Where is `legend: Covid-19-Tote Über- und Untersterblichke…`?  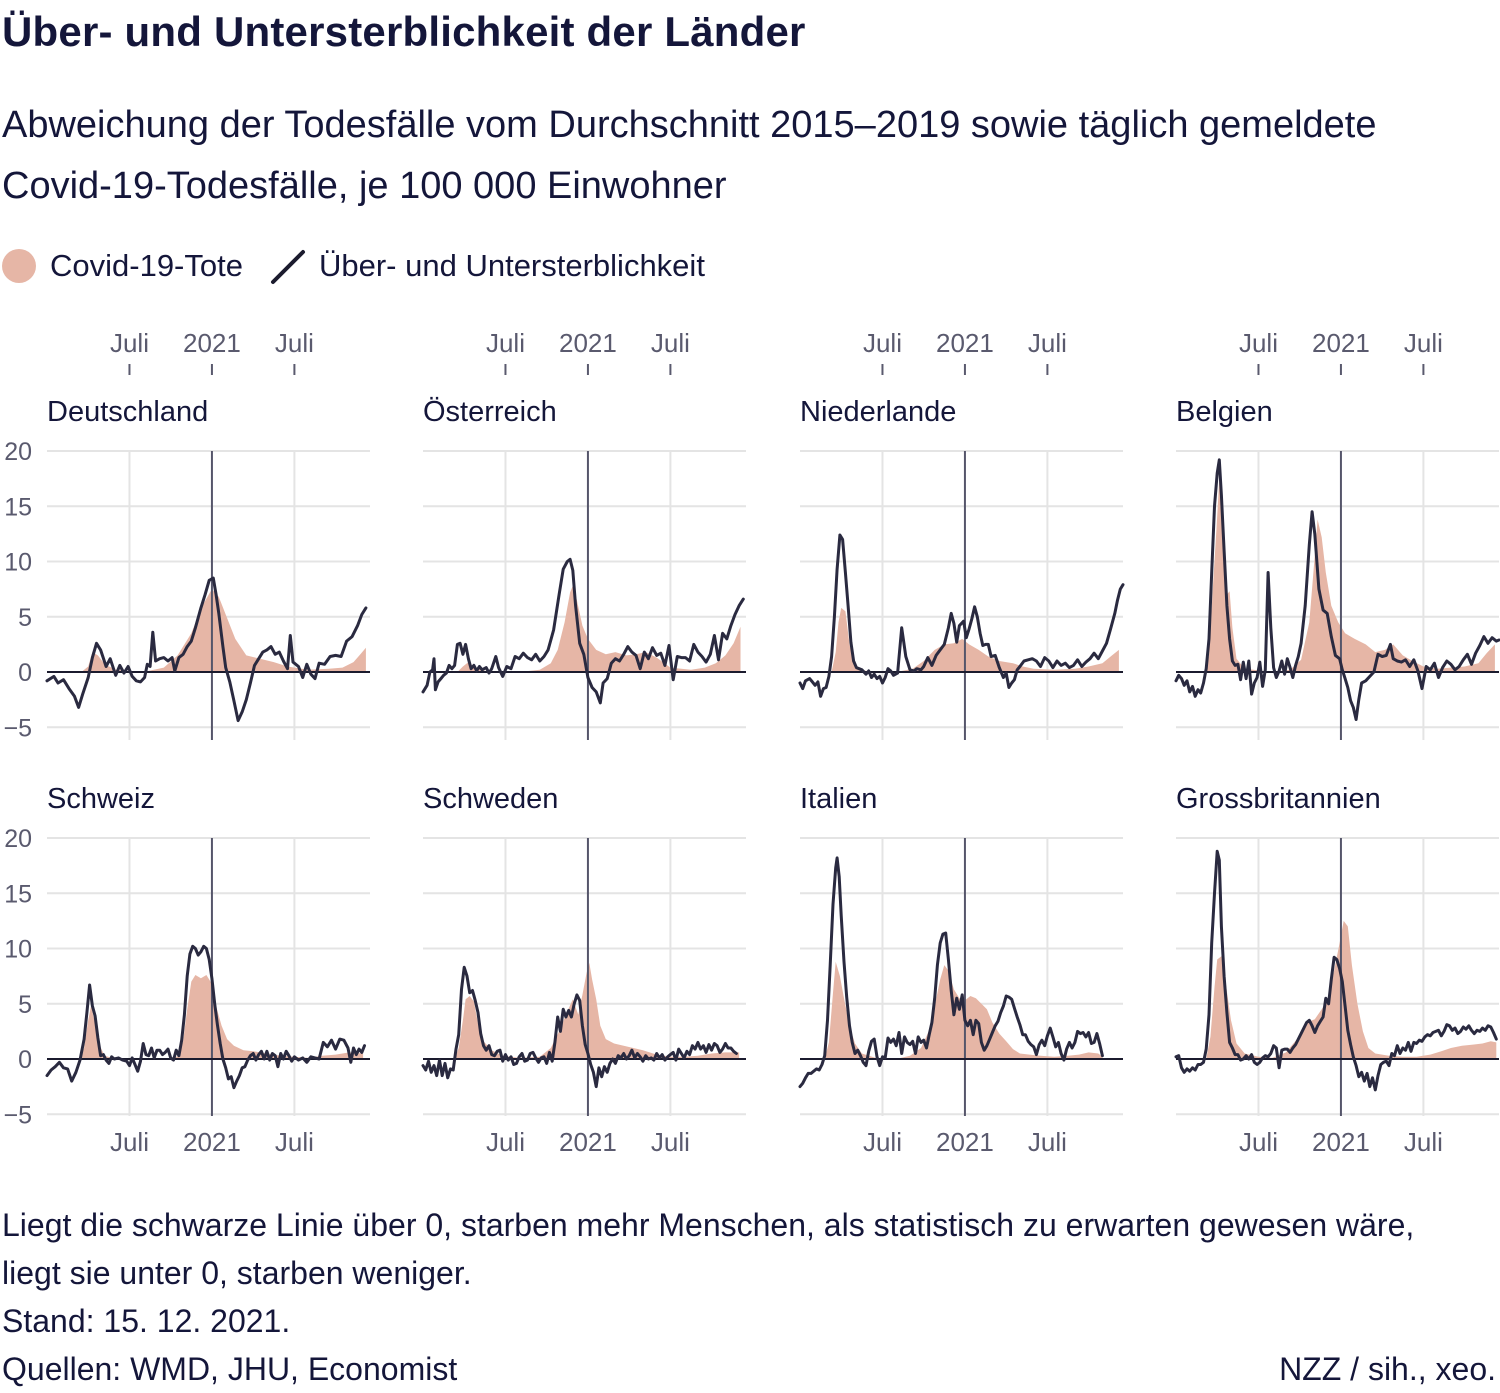 legend: Covid-19-Tote Über- und Untersterblichke… is located at coordinates (353, 266).